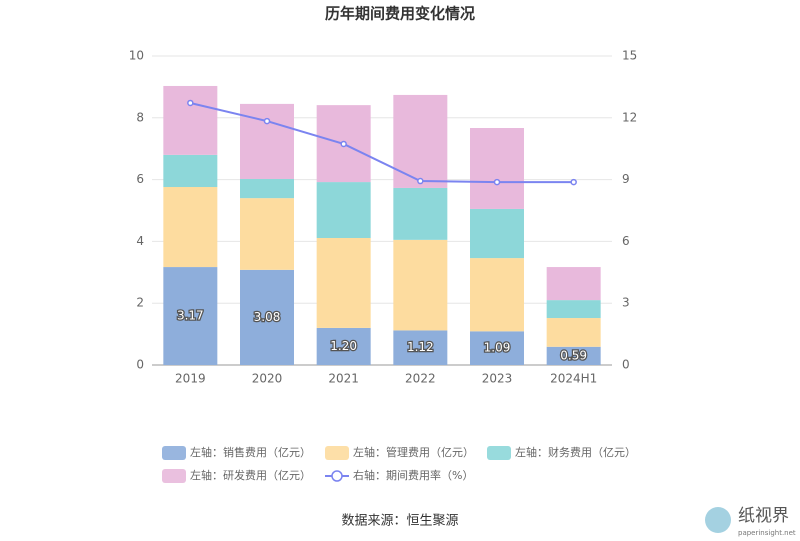  I want to click on value-label: 3.17, so click(190, 316).